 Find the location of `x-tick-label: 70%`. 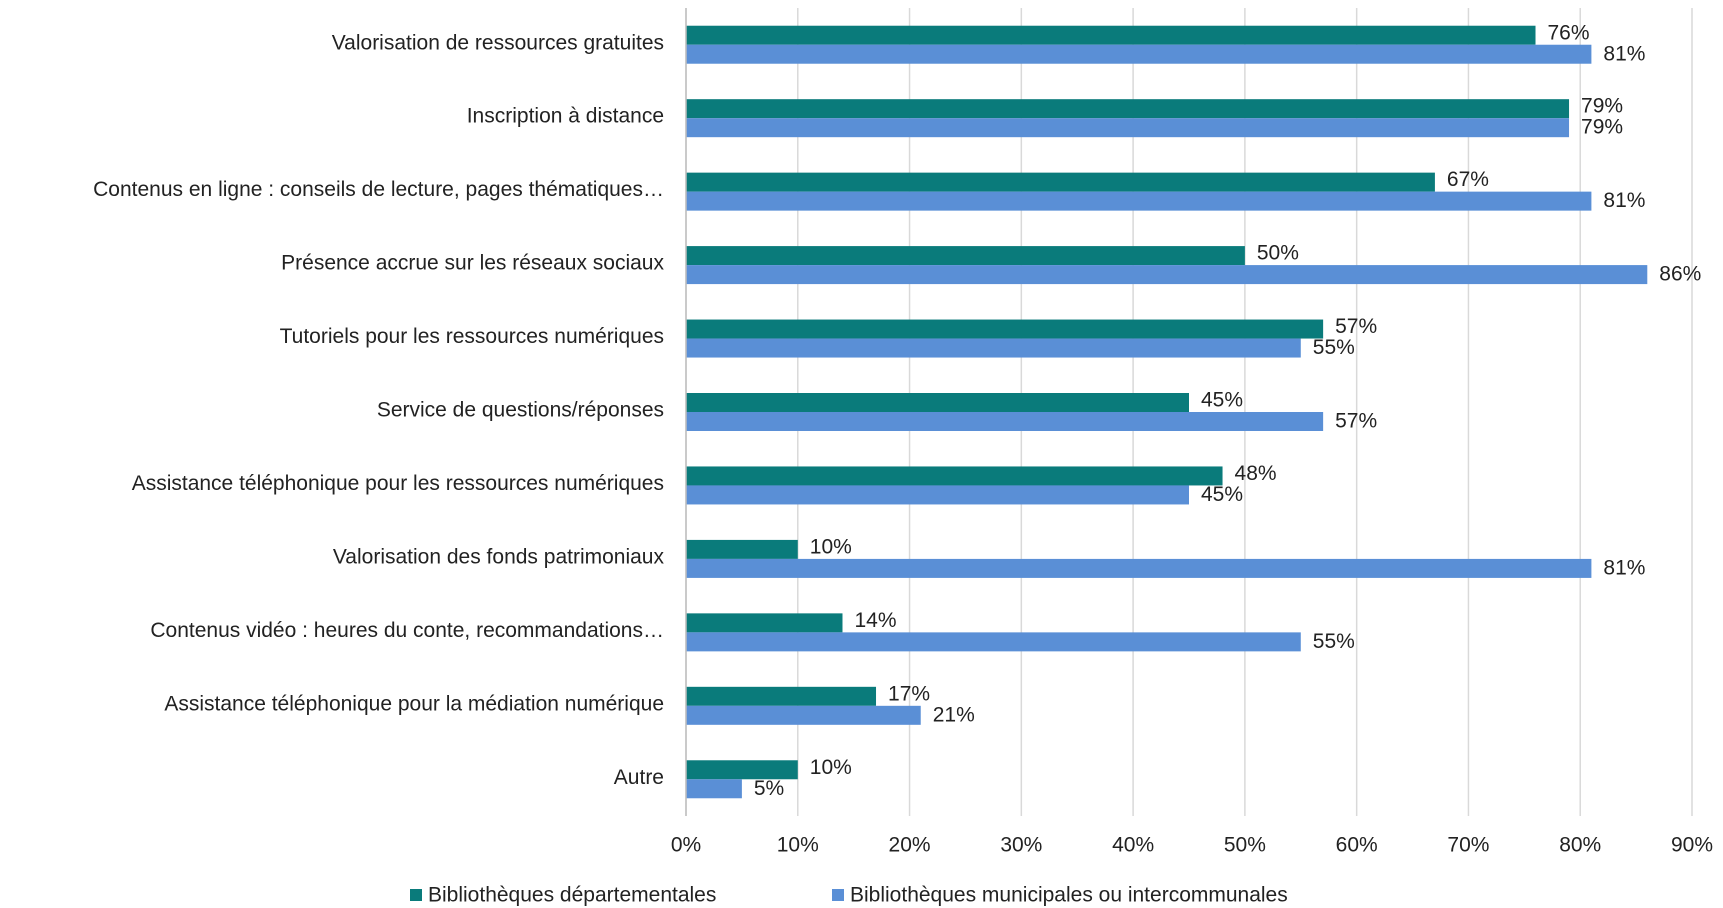

x-tick-label: 70% is located at coordinates (1468, 845).